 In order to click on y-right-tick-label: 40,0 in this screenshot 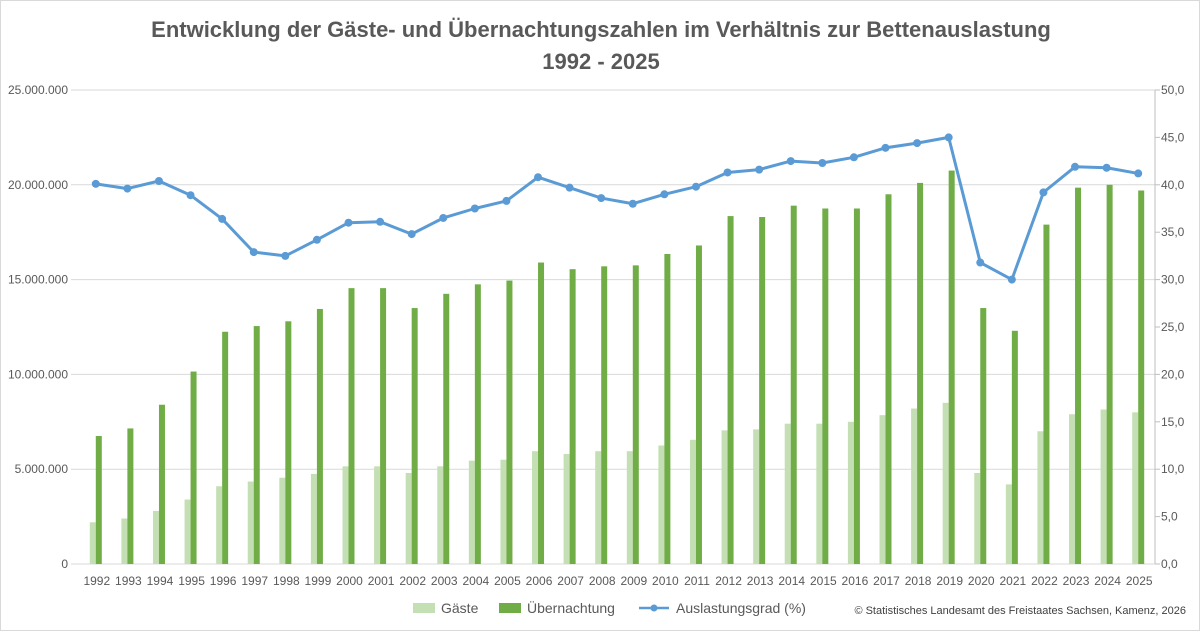, I will do `click(1173, 185)`.